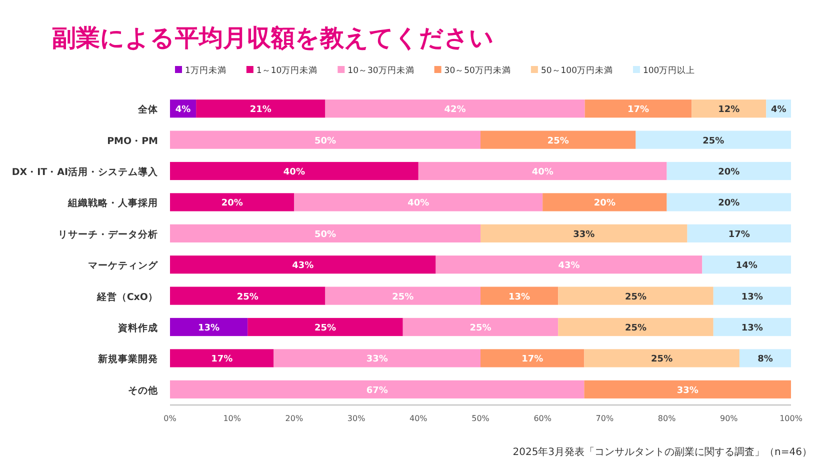  What do you see at coordinates (108, 234) in the screenshot?
I see `y-tick-label: リサーチ・データ分析` at bounding box center [108, 234].